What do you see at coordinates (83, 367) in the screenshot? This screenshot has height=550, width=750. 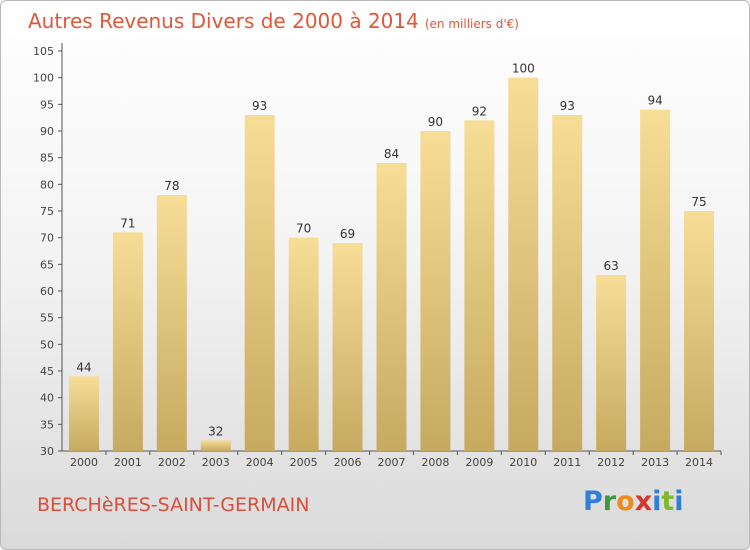 I see `data-label-2000: 44` at bounding box center [83, 367].